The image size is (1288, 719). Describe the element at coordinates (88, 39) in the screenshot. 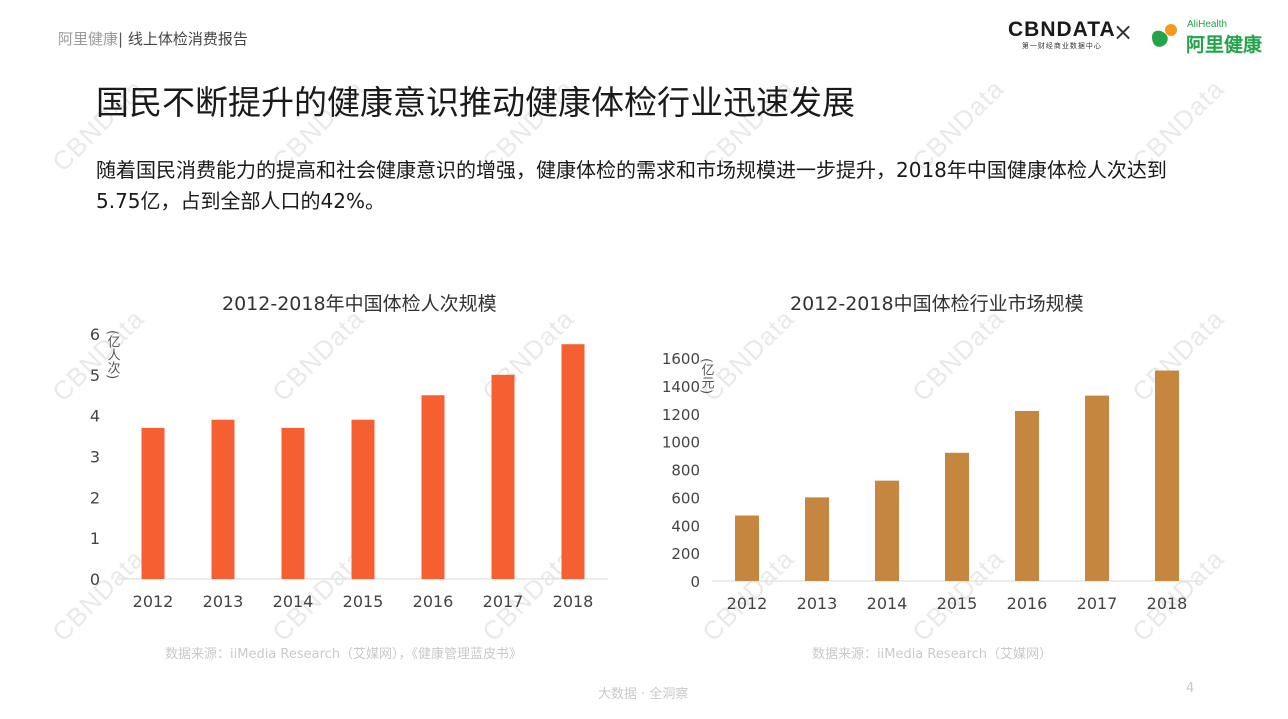

I see `header-brand: 阿里健康` at that location.